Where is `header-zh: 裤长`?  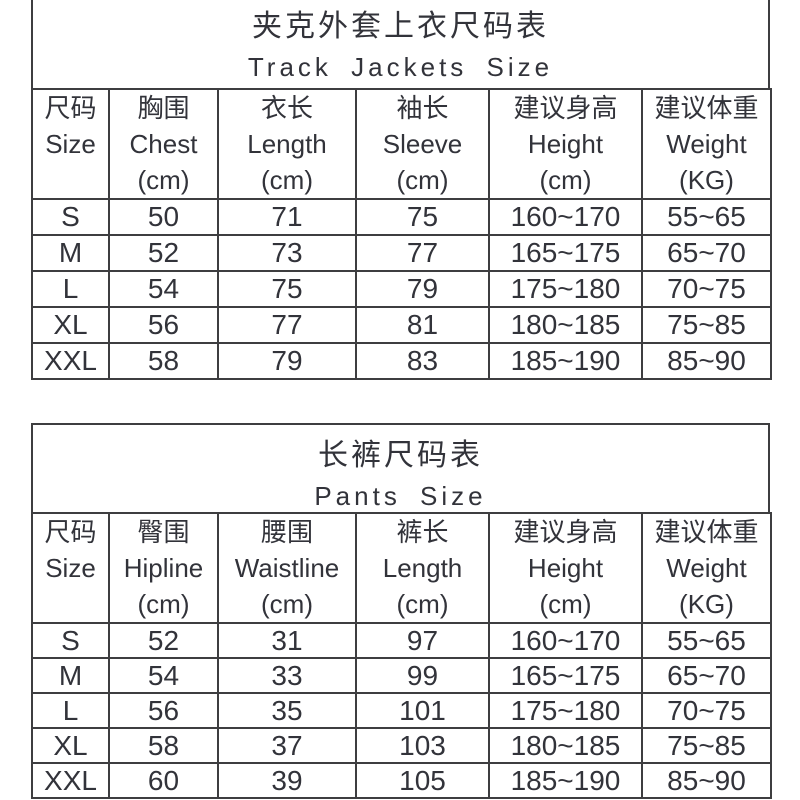 header-zh: 裤长 is located at coordinates (422, 532).